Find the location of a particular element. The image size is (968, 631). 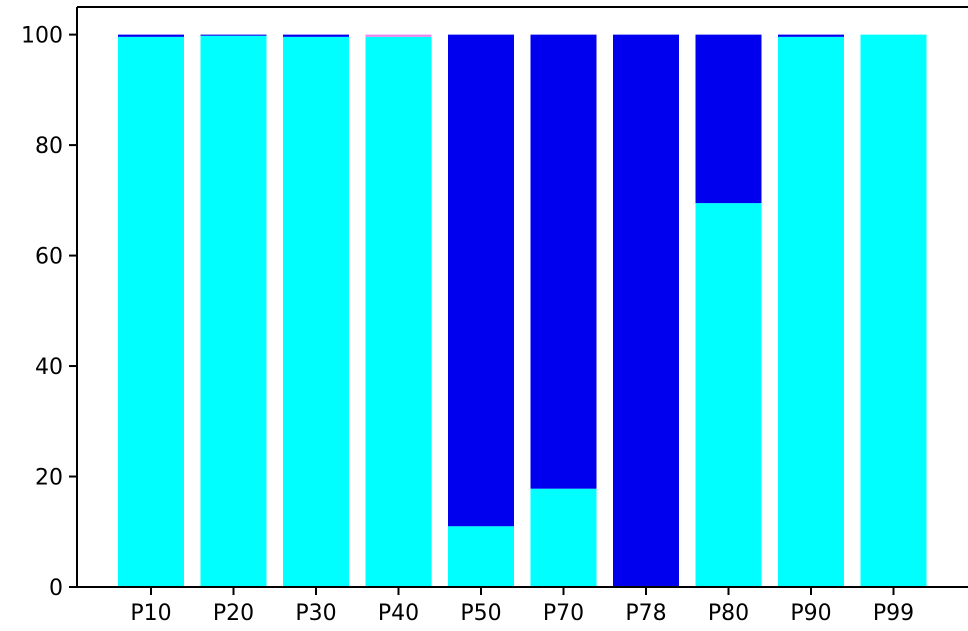

x-tick-label-p50: P50 is located at coordinates (480, 613).